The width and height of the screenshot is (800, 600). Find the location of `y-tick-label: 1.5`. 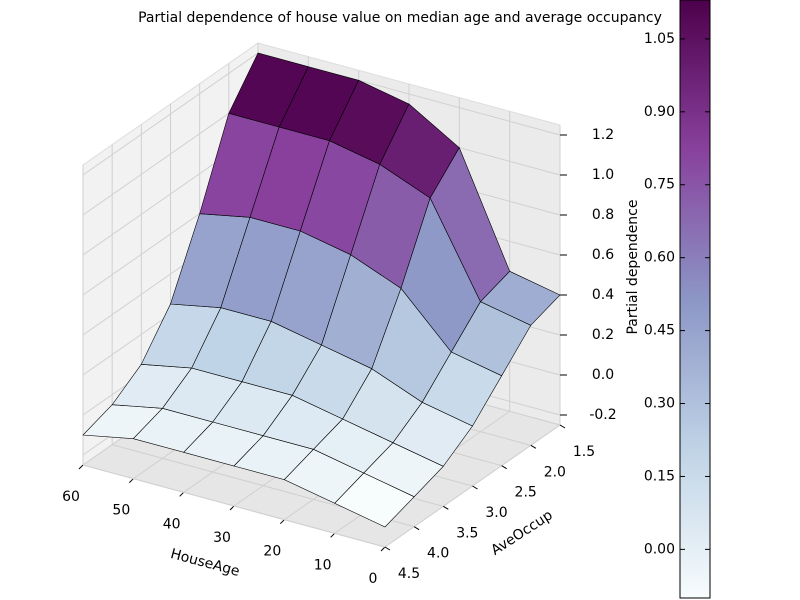

y-tick-label: 1.5 is located at coordinates (584, 452).